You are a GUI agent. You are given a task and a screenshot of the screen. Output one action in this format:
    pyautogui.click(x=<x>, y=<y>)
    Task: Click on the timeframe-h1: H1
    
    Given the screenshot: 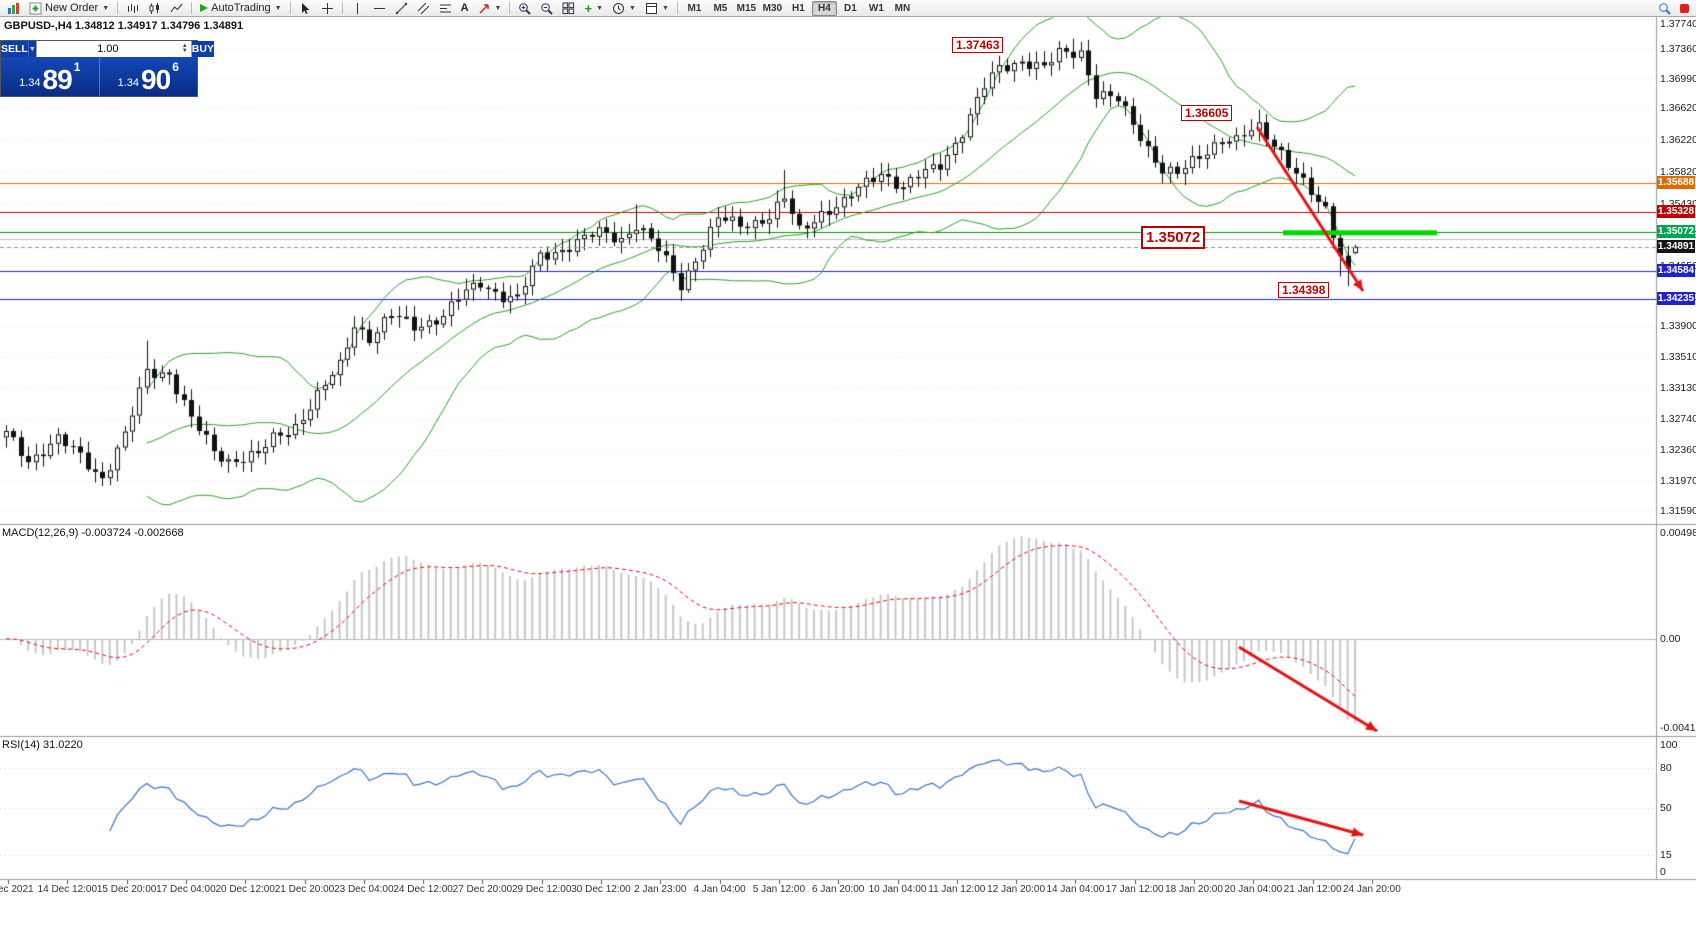 What is the action you would take?
    pyautogui.click(x=798, y=8)
    